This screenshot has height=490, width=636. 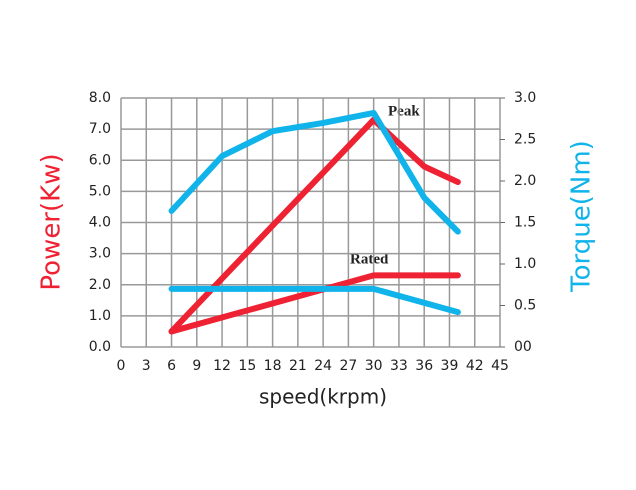 What do you see at coordinates (525, 181) in the screenshot?
I see `y2-tick-label: 2.0` at bounding box center [525, 181].